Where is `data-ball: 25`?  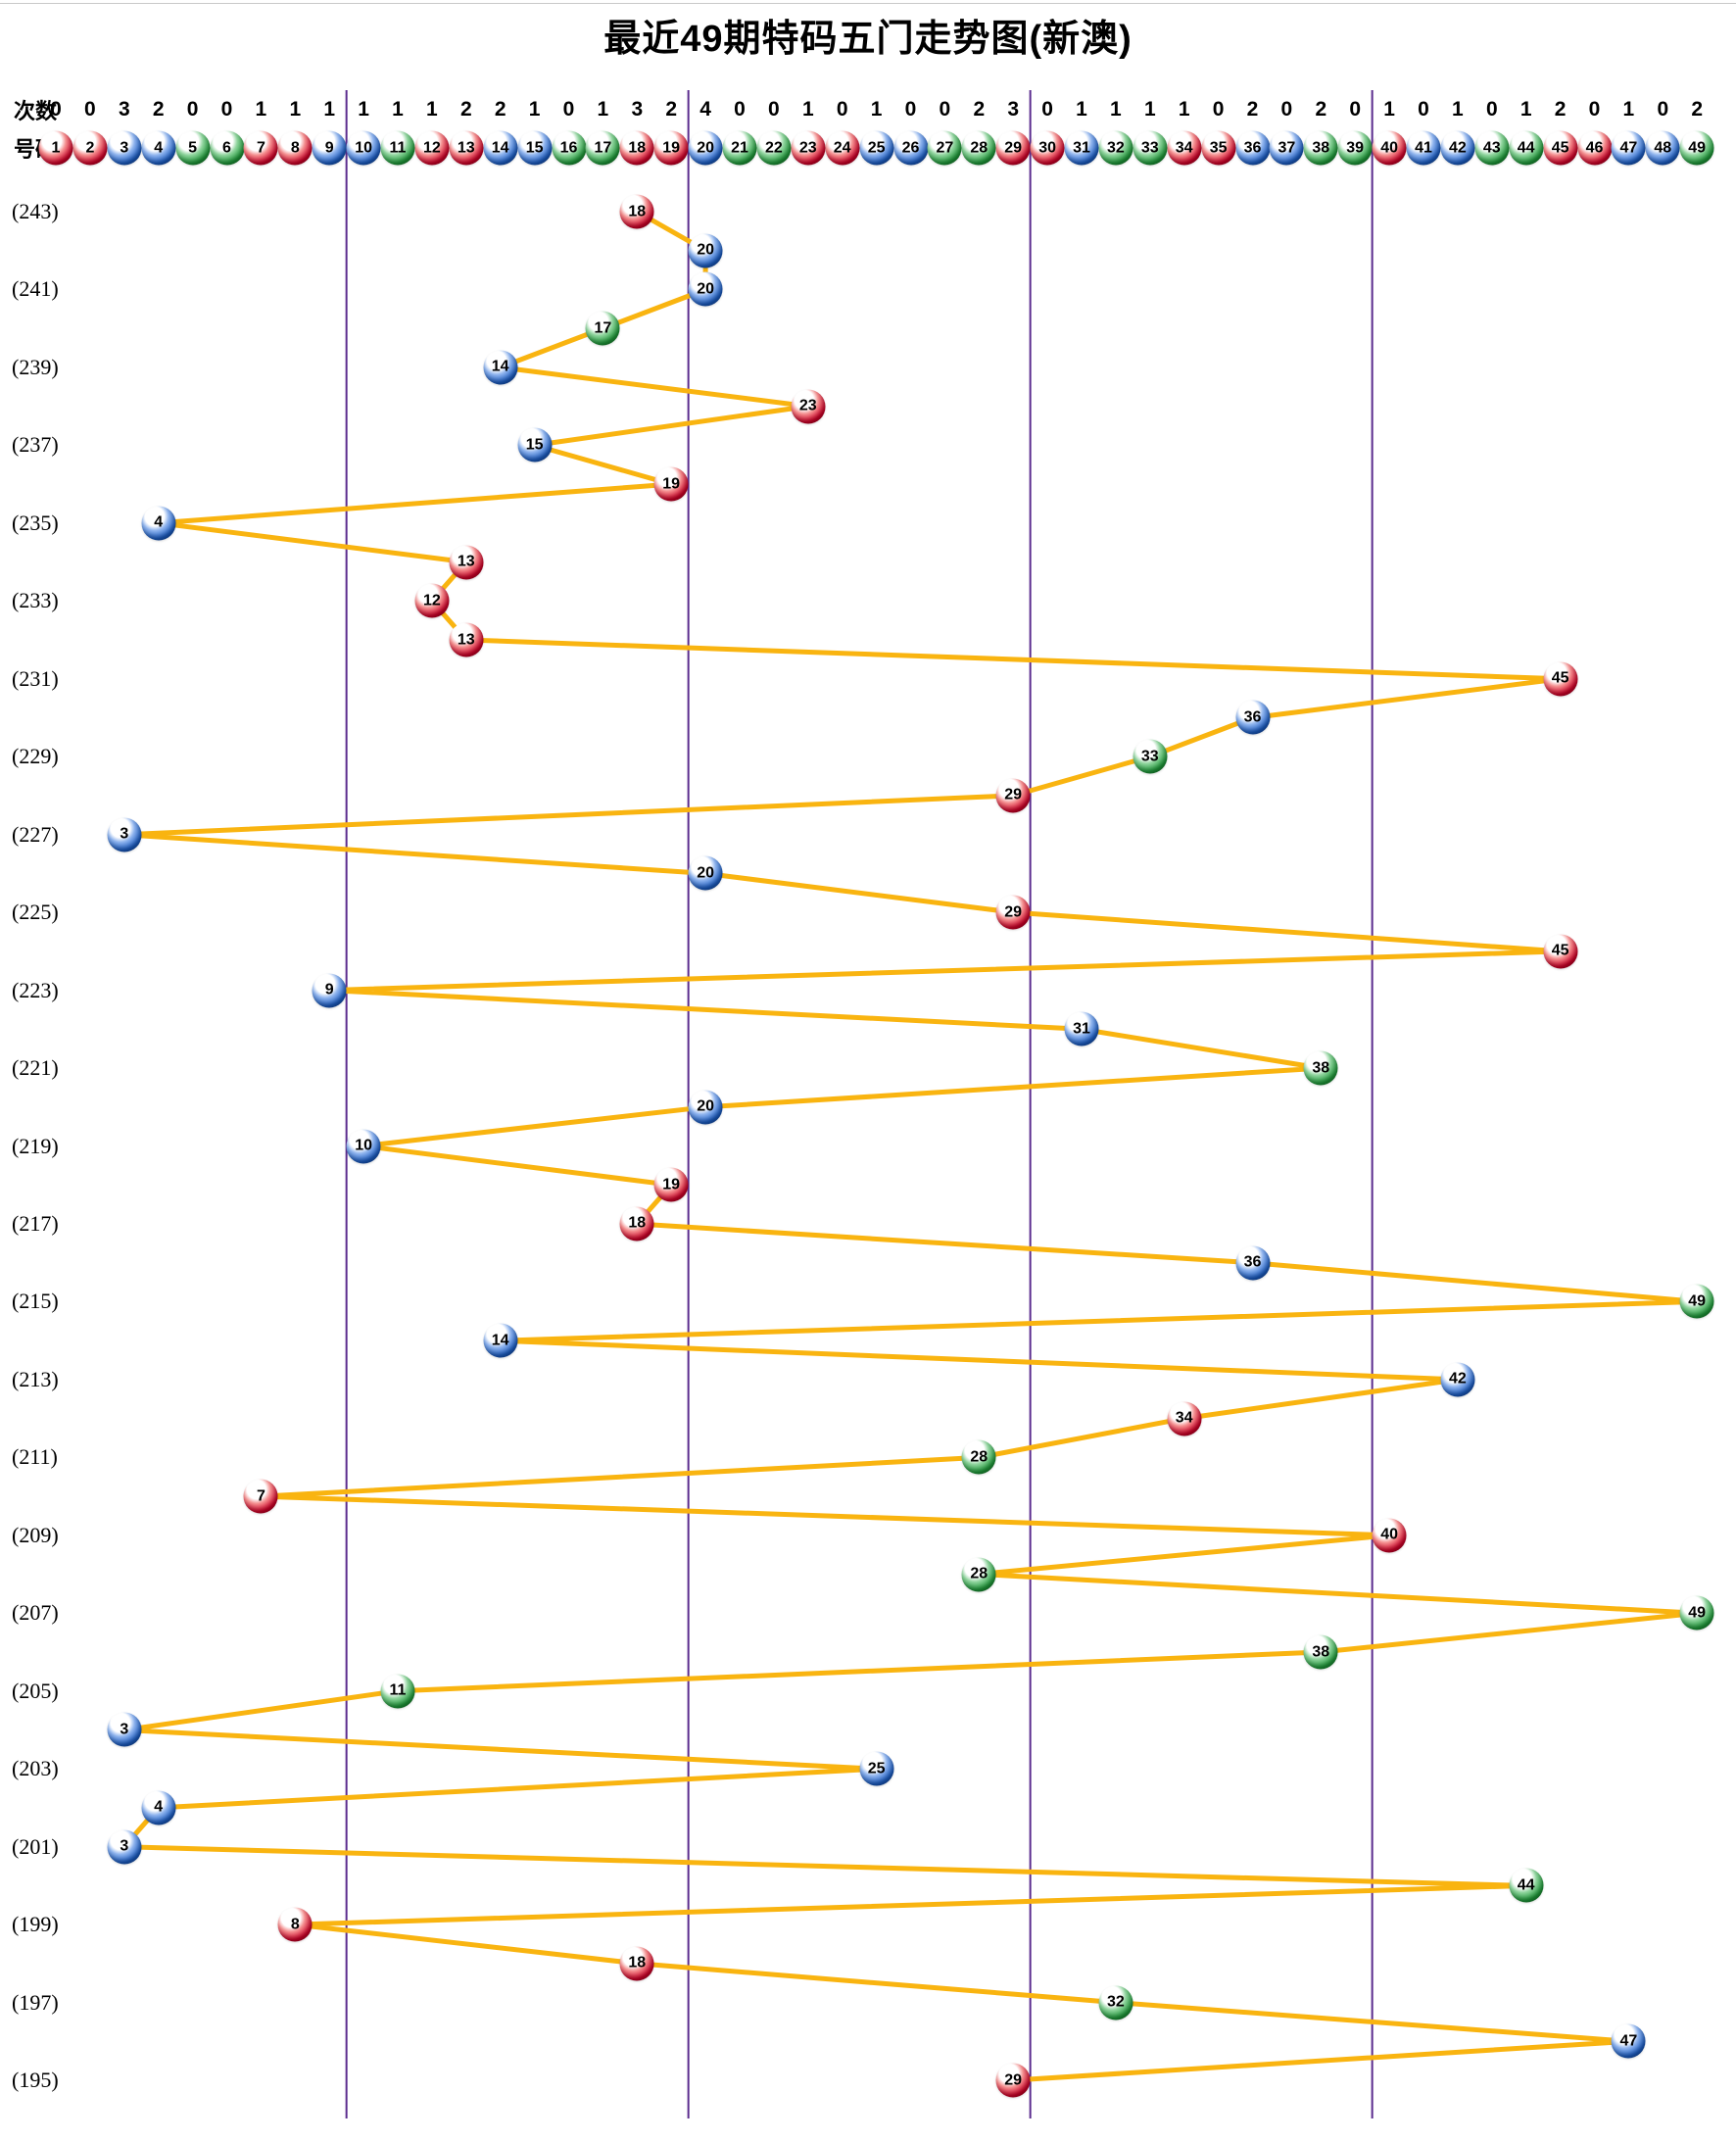 data-ball: 25 is located at coordinates (877, 1768).